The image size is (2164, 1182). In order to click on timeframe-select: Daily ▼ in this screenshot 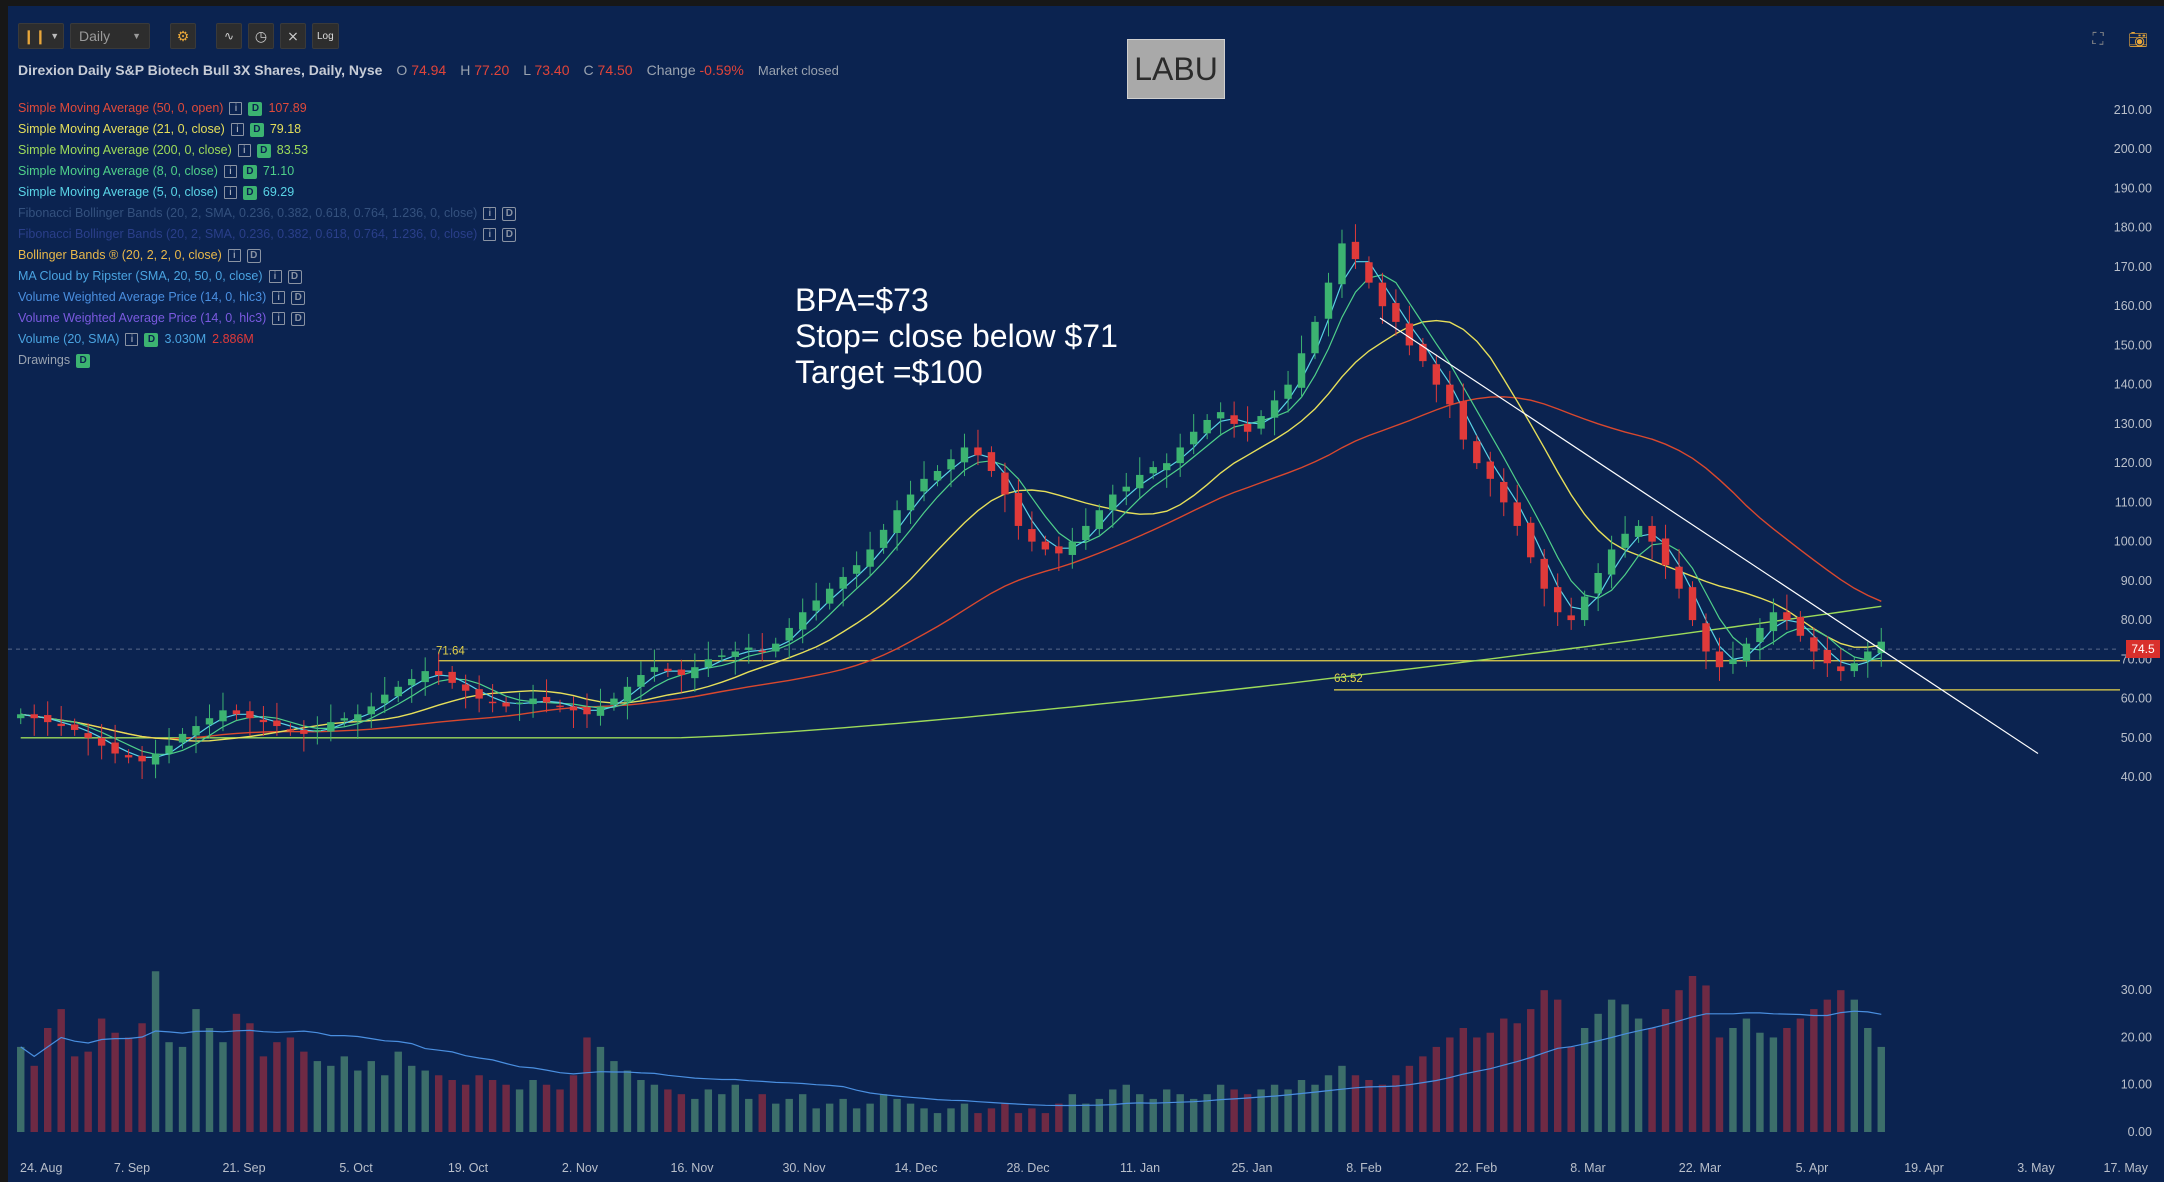, I will do `click(110, 36)`.